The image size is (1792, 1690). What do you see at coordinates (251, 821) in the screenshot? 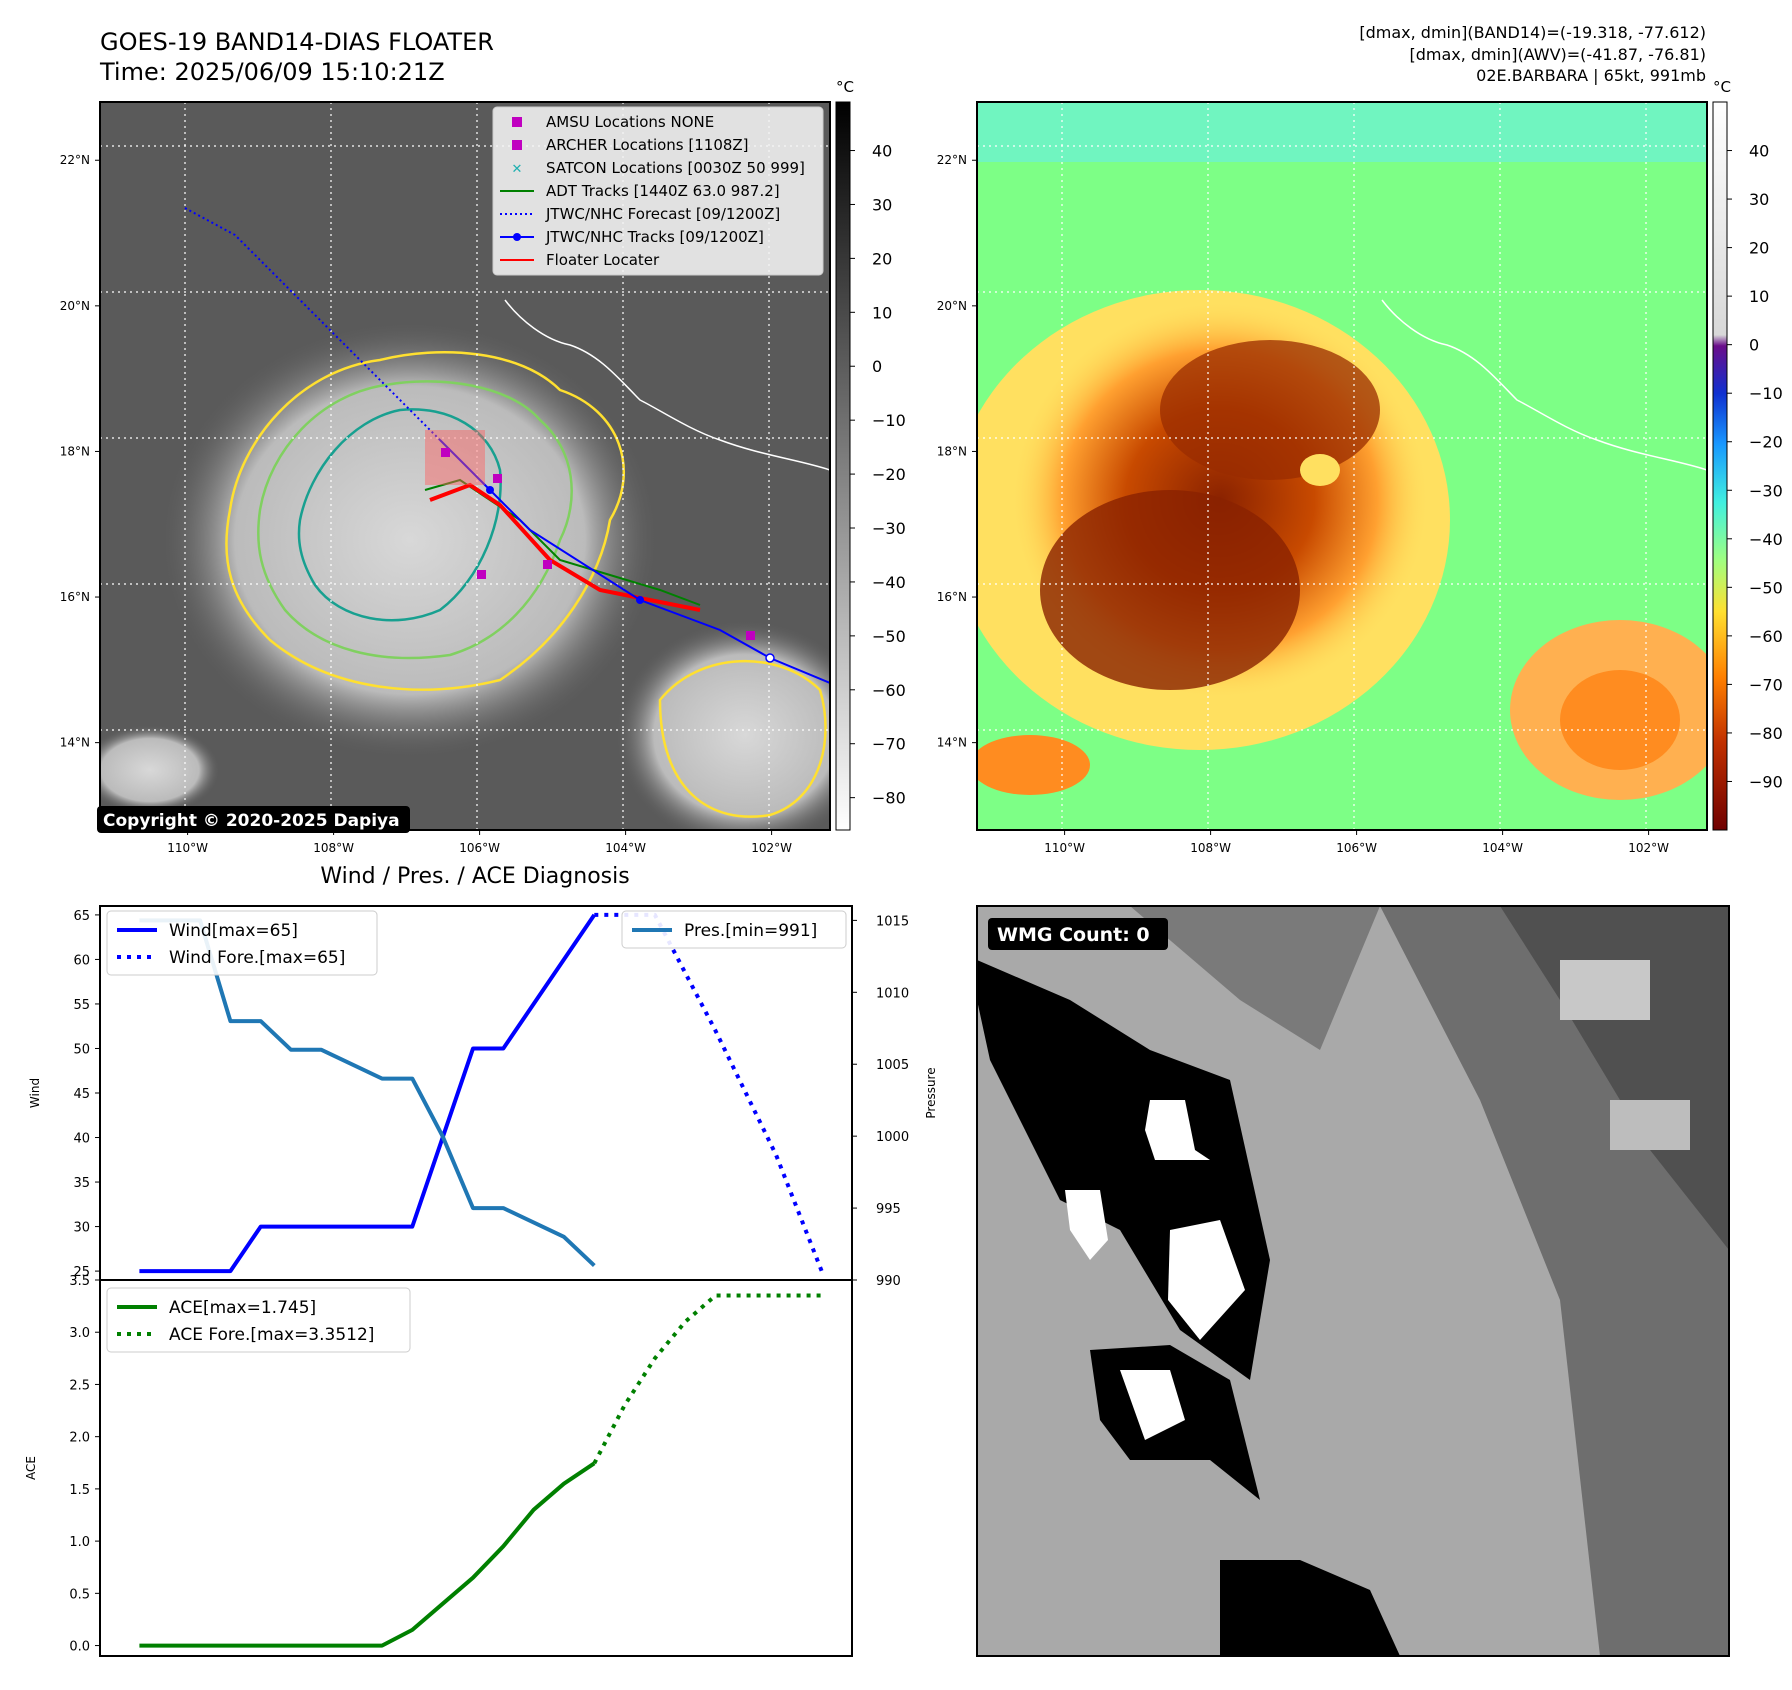
I see `copyright-text: Copyright © 2020-2025 Dapiya` at bounding box center [251, 821].